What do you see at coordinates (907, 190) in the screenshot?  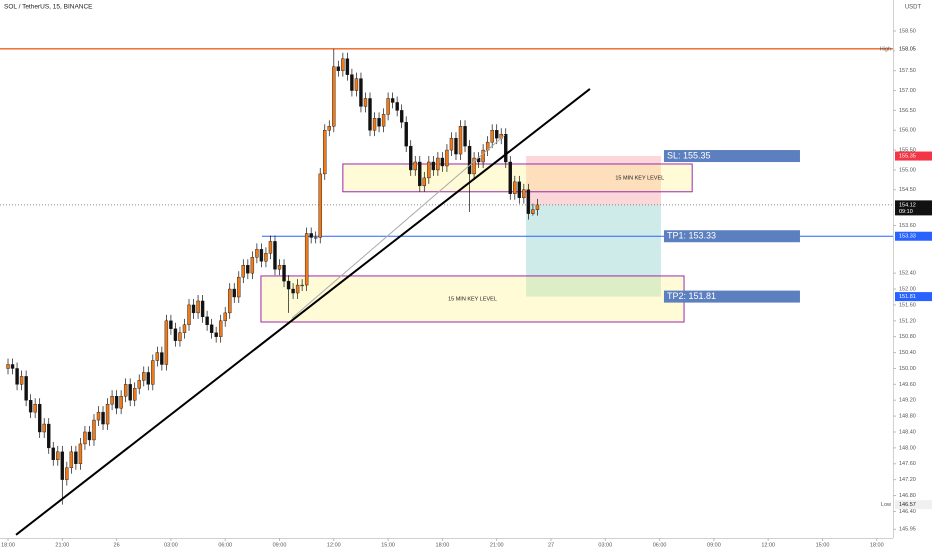 I see `y-tick-label: 154.50` at bounding box center [907, 190].